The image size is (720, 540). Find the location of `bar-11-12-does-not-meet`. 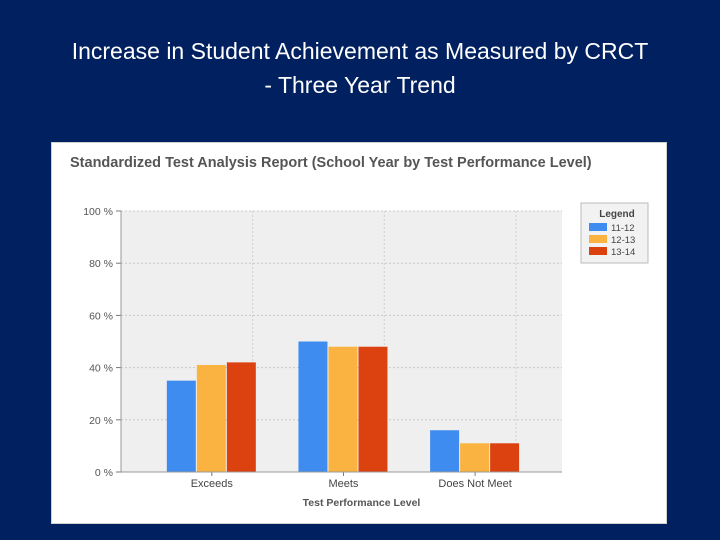

bar-11-12-does-not-meet is located at coordinates (445, 451).